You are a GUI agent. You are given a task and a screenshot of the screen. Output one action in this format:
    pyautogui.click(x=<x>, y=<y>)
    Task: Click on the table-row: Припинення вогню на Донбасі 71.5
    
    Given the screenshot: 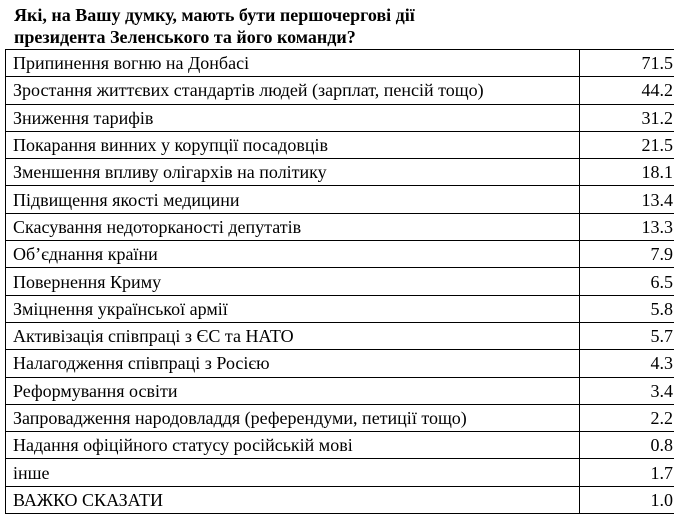 What is the action you would take?
    pyautogui.click(x=339, y=63)
    